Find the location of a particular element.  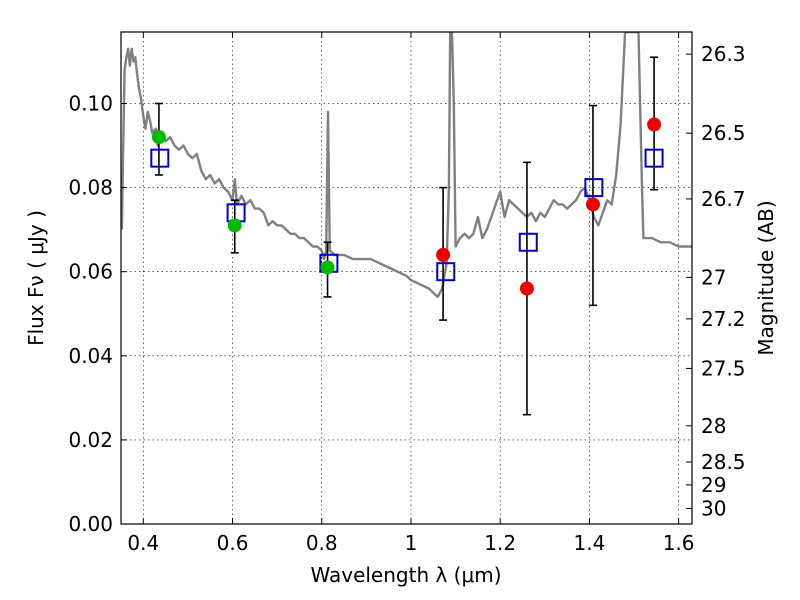

mag-tick-label: 27.2 is located at coordinates (723, 319).